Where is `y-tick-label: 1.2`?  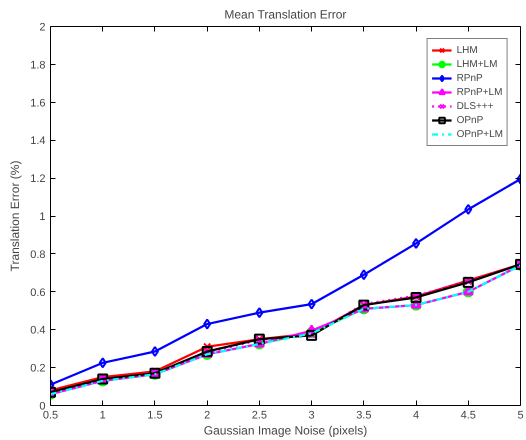
y-tick-label: 1.2 is located at coordinates (38, 179).